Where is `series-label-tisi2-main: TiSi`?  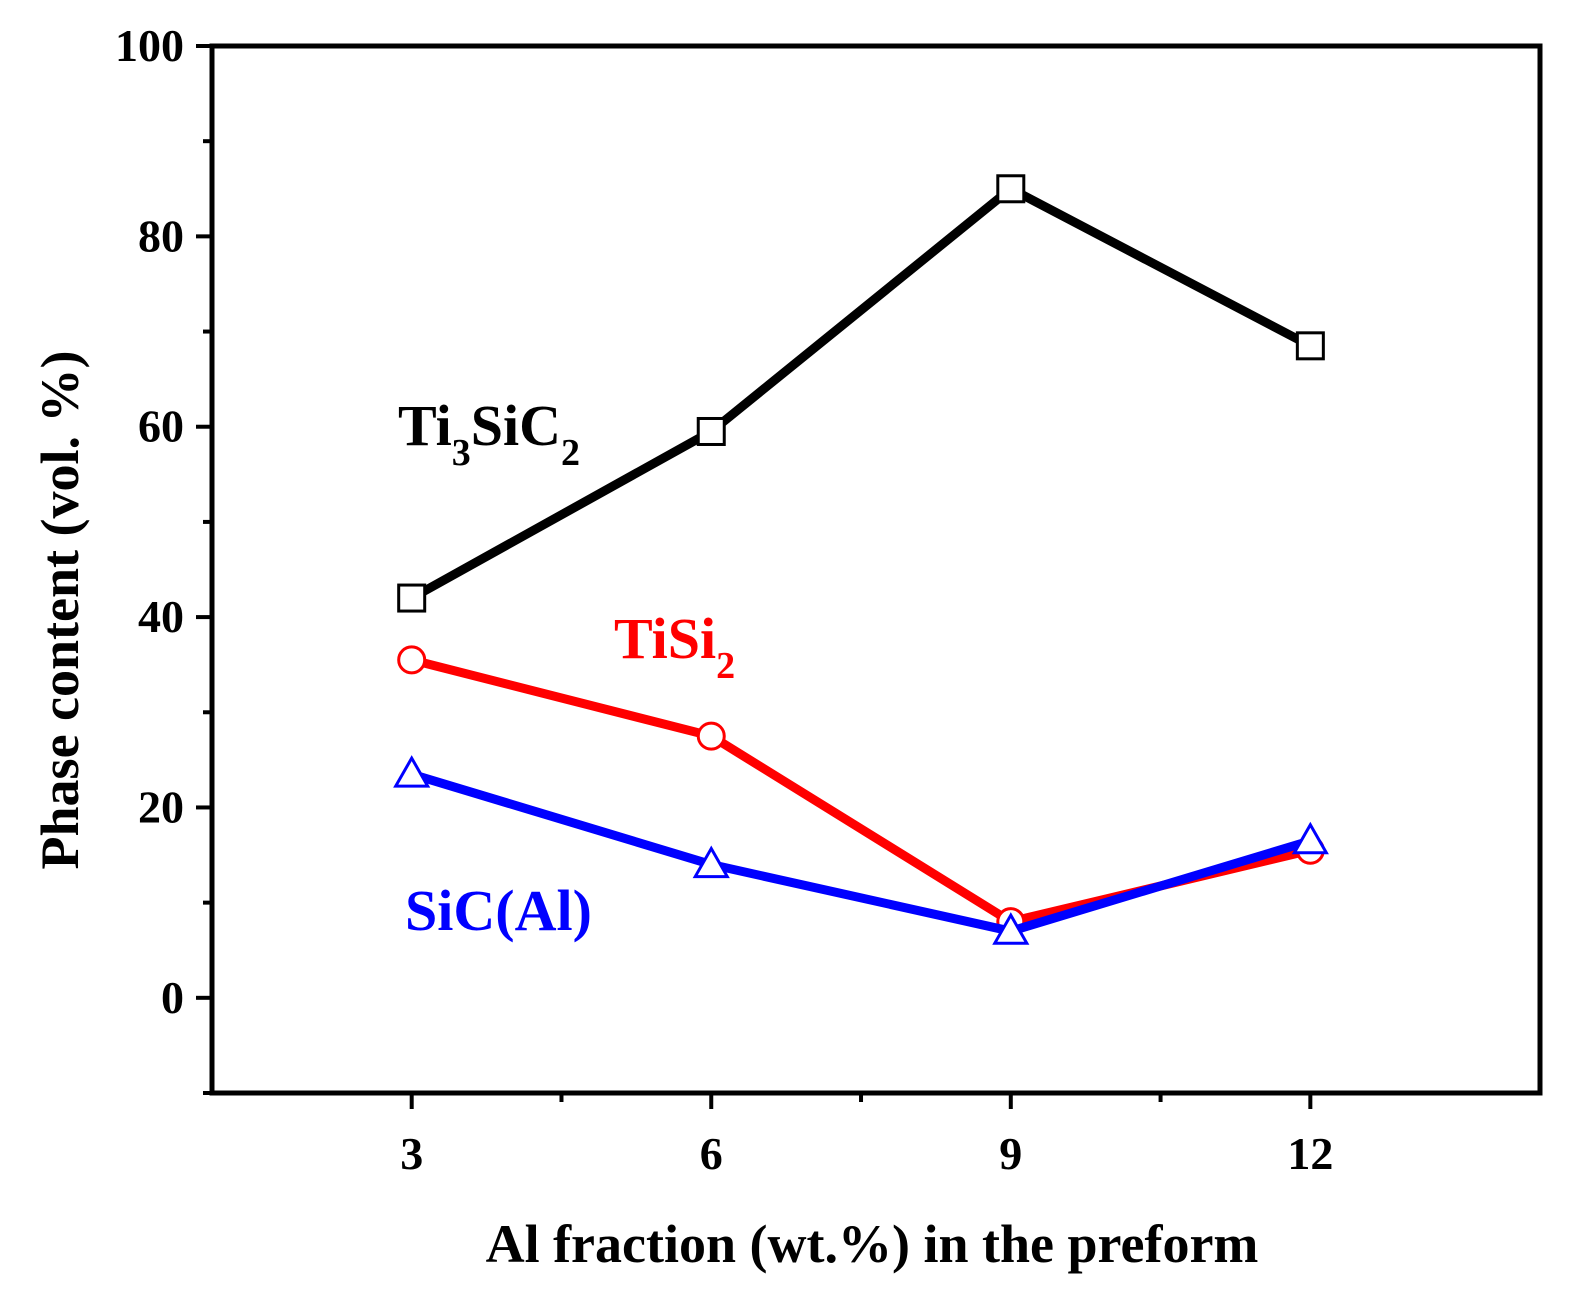 series-label-tisi2-main: TiSi is located at coordinates (665, 638).